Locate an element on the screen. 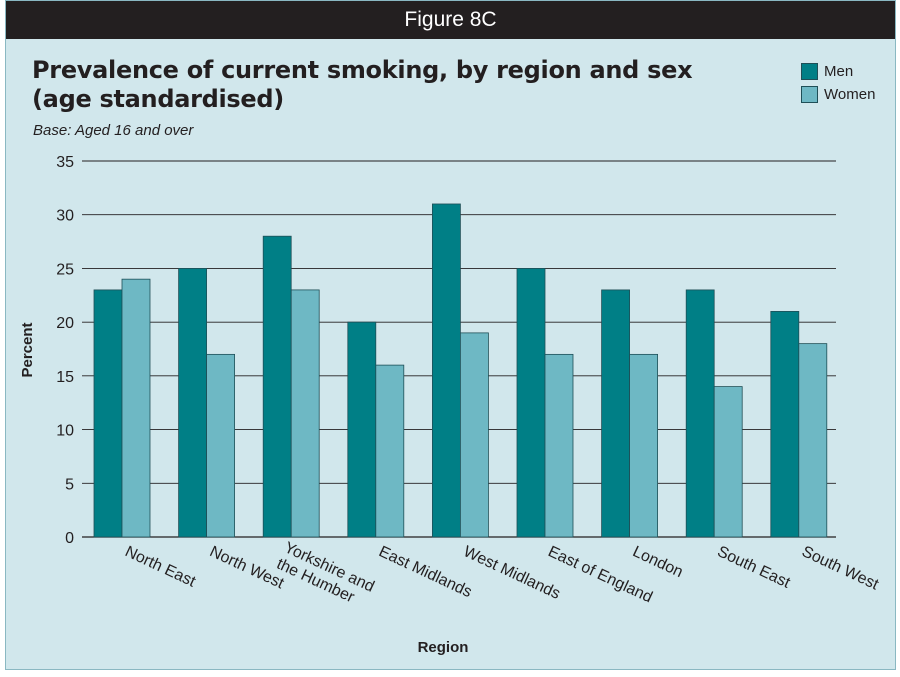  x-tick-label: North East is located at coordinates (160, 567).